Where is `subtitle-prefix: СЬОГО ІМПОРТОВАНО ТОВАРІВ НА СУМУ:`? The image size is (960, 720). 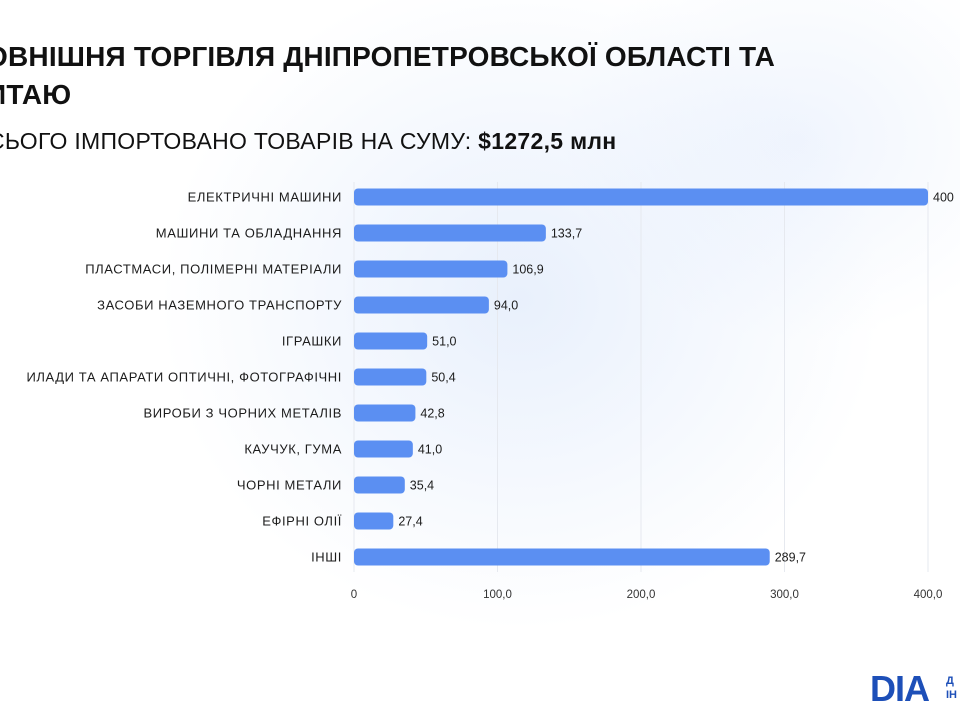 subtitle-prefix: СЬОГО ІМПОРТОВАНО ТОВАРІВ НА СУМУ: is located at coordinates (239, 141).